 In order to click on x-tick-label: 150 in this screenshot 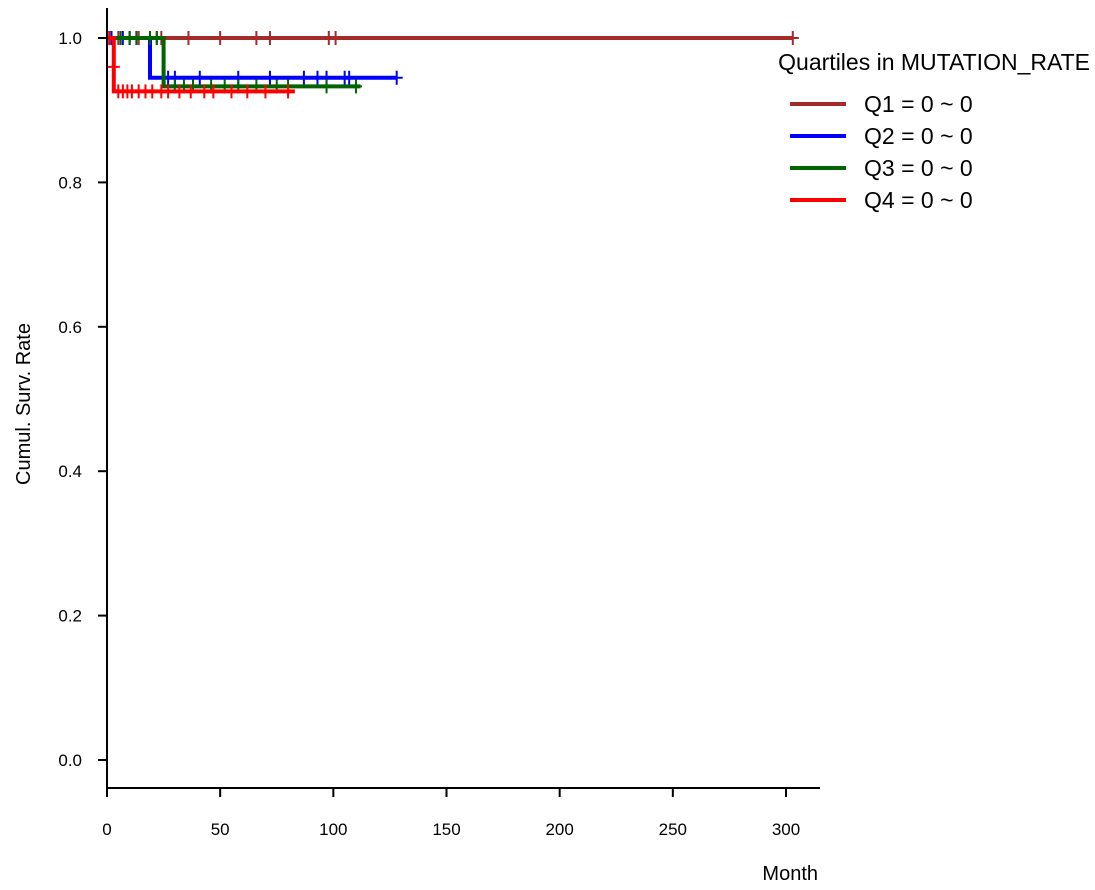, I will do `click(446, 829)`.